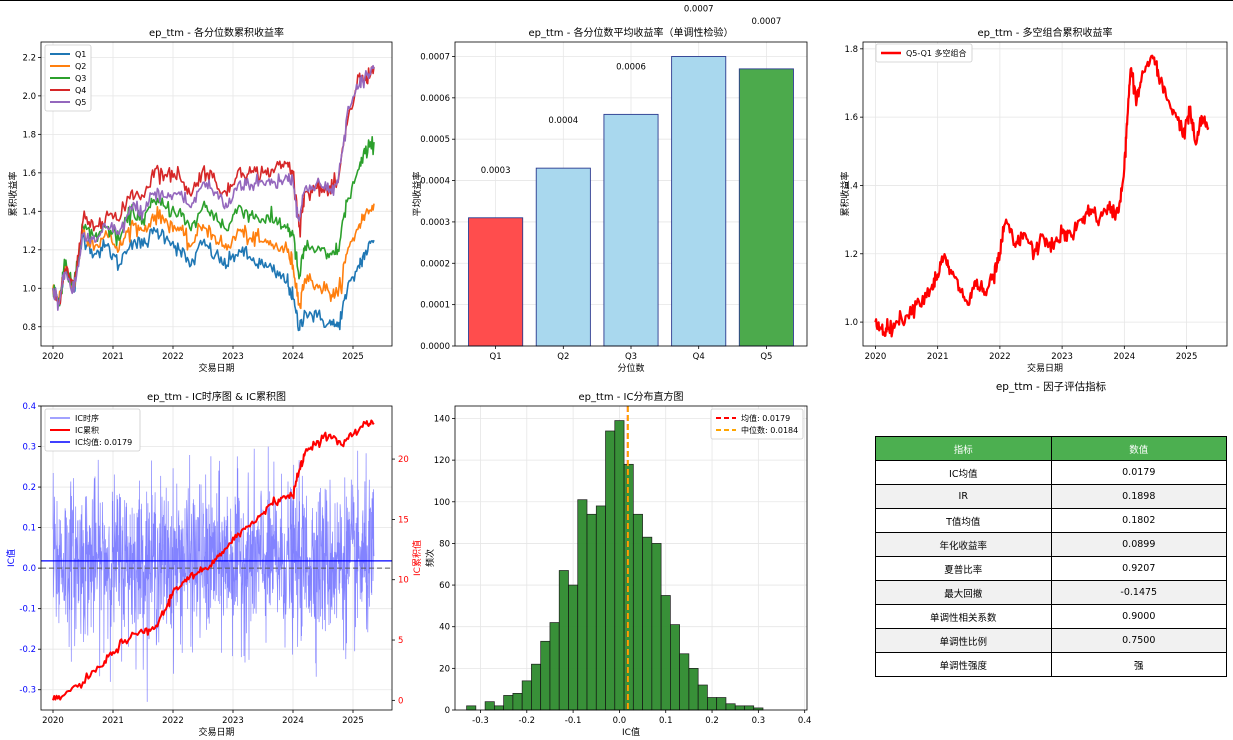 This screenshot has width=1233, height=740. I want to click on y2-tick-label: 15, so click(403, 520).